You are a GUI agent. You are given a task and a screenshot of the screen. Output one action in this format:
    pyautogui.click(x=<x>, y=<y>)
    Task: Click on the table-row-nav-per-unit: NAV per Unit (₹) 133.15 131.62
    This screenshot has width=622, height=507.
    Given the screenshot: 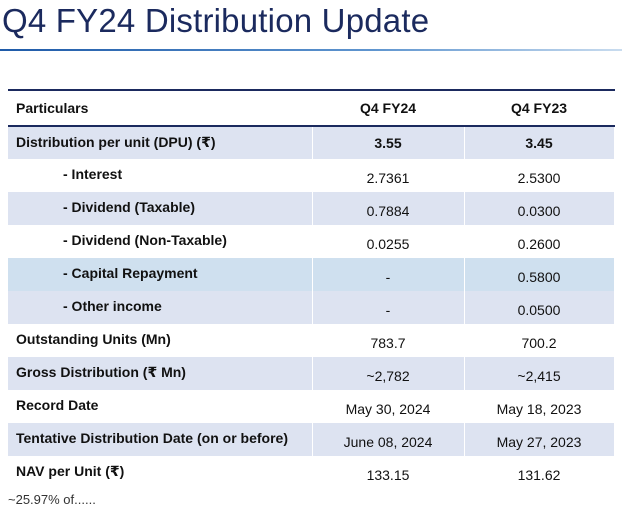 What is the action you would take?
    pyautogui.click(x=311, y=472)
    